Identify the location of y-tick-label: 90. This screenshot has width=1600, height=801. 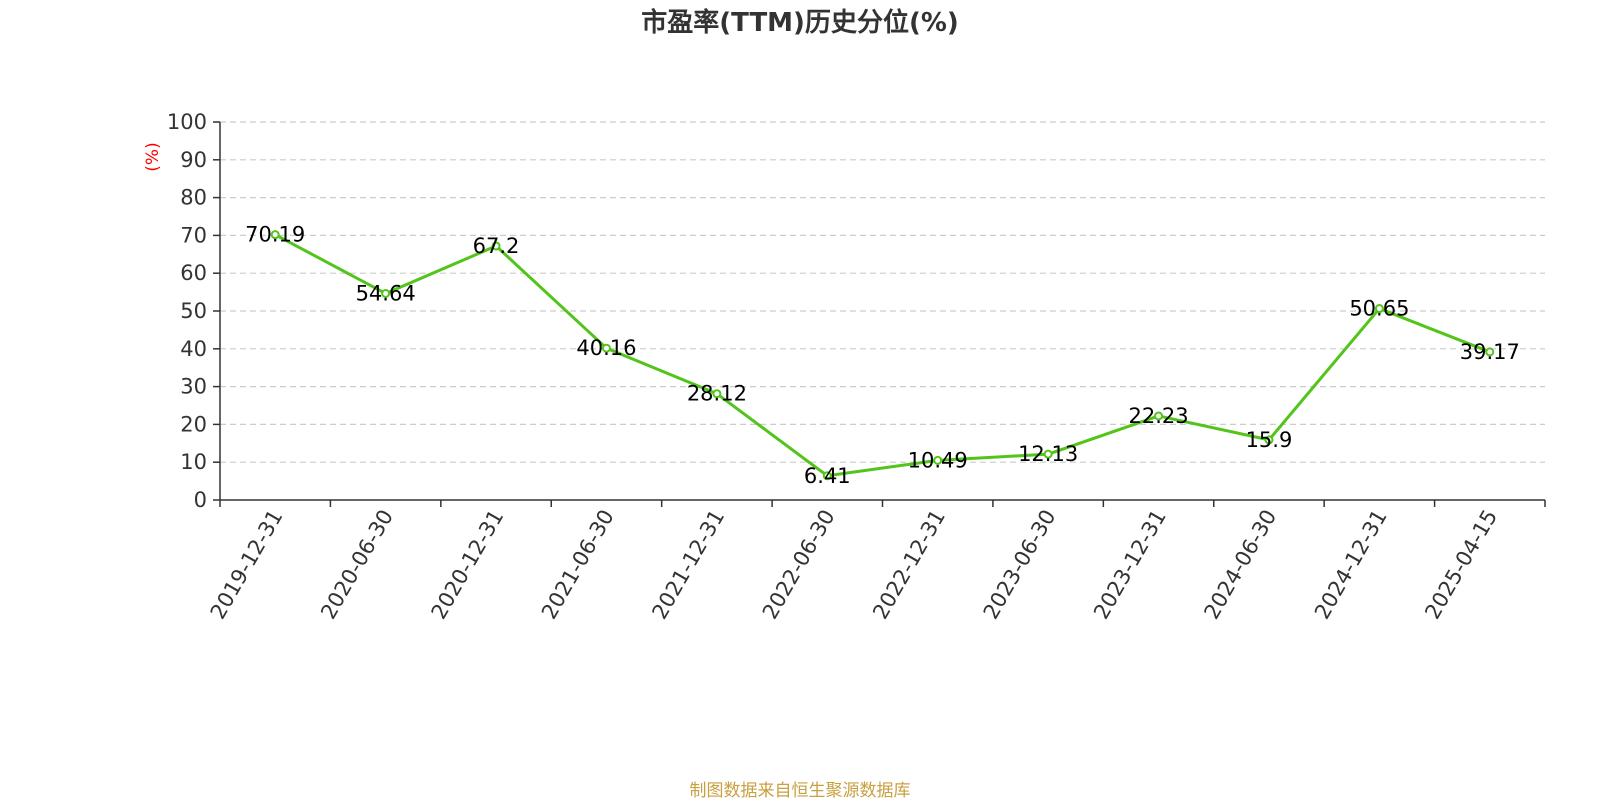
(193, 160).